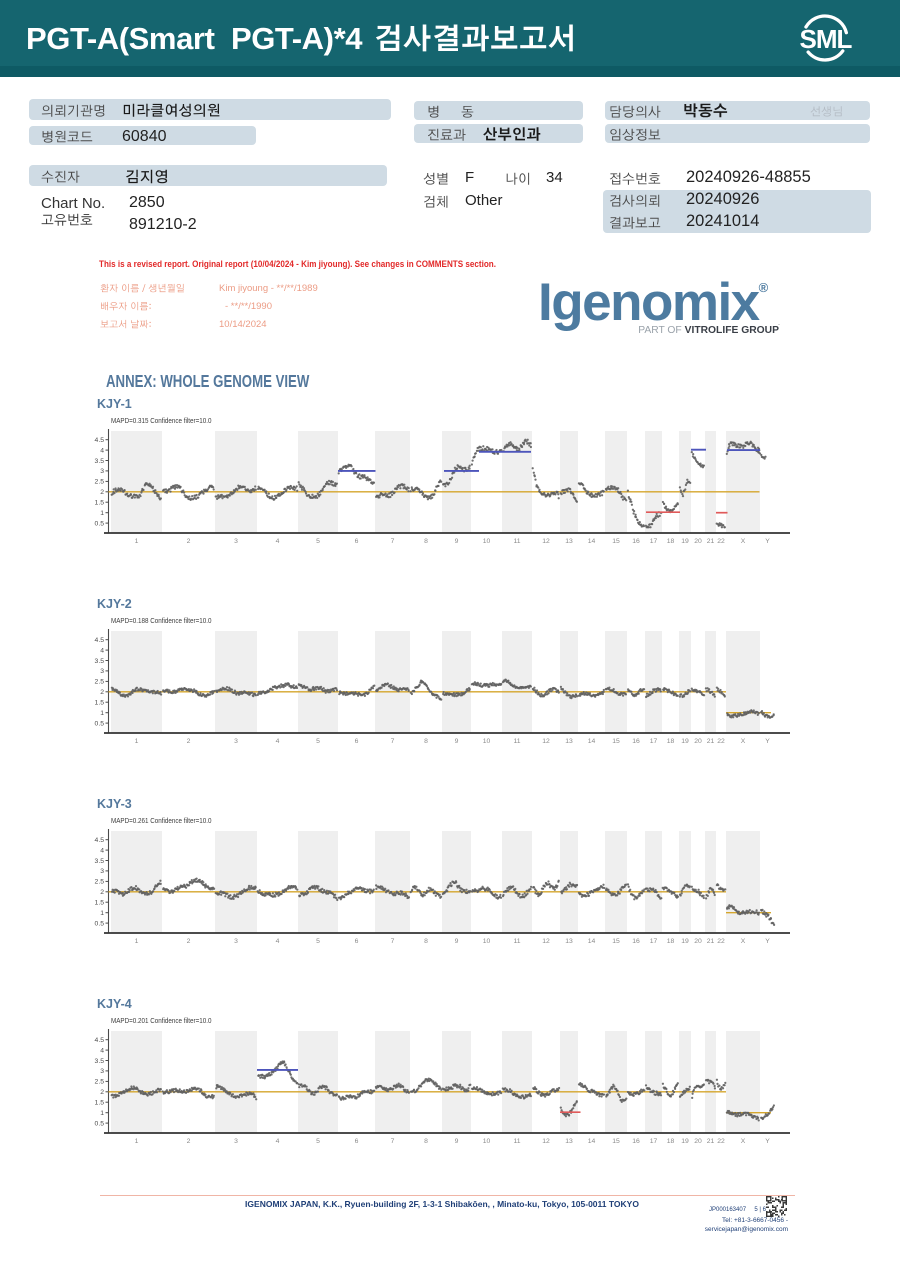  What do you see at coordinates (826, 39) in the screenshot?
I see `svg-text: SML` at bounding box center [826, 39].